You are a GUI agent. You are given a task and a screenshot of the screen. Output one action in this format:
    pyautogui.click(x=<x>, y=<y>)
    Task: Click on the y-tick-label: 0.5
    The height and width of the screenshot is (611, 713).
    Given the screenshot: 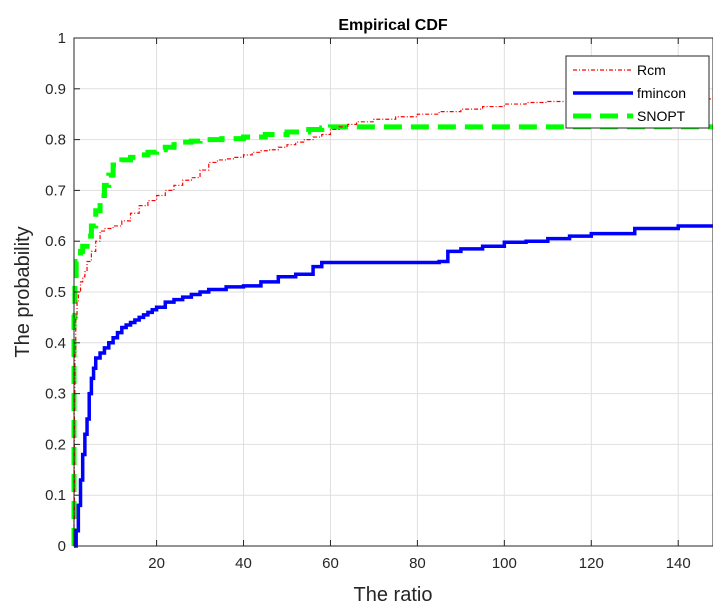 What is the action you would take?
    pyautogui.click(x=55, y=292)
    